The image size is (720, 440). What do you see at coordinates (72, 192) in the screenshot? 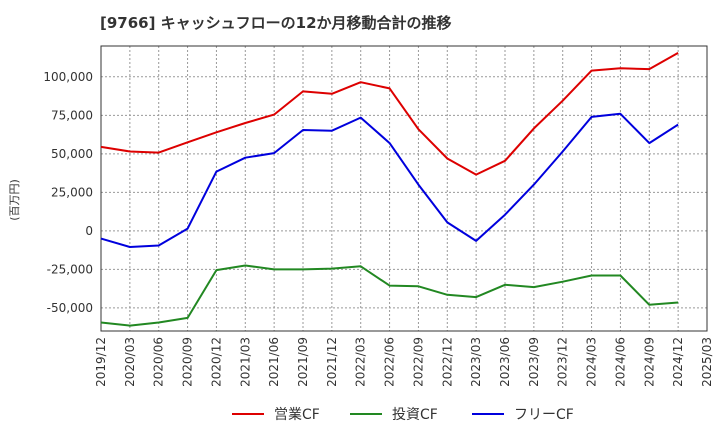
I see `y-tick-label: 25,000` at bounding box center [72, 192].